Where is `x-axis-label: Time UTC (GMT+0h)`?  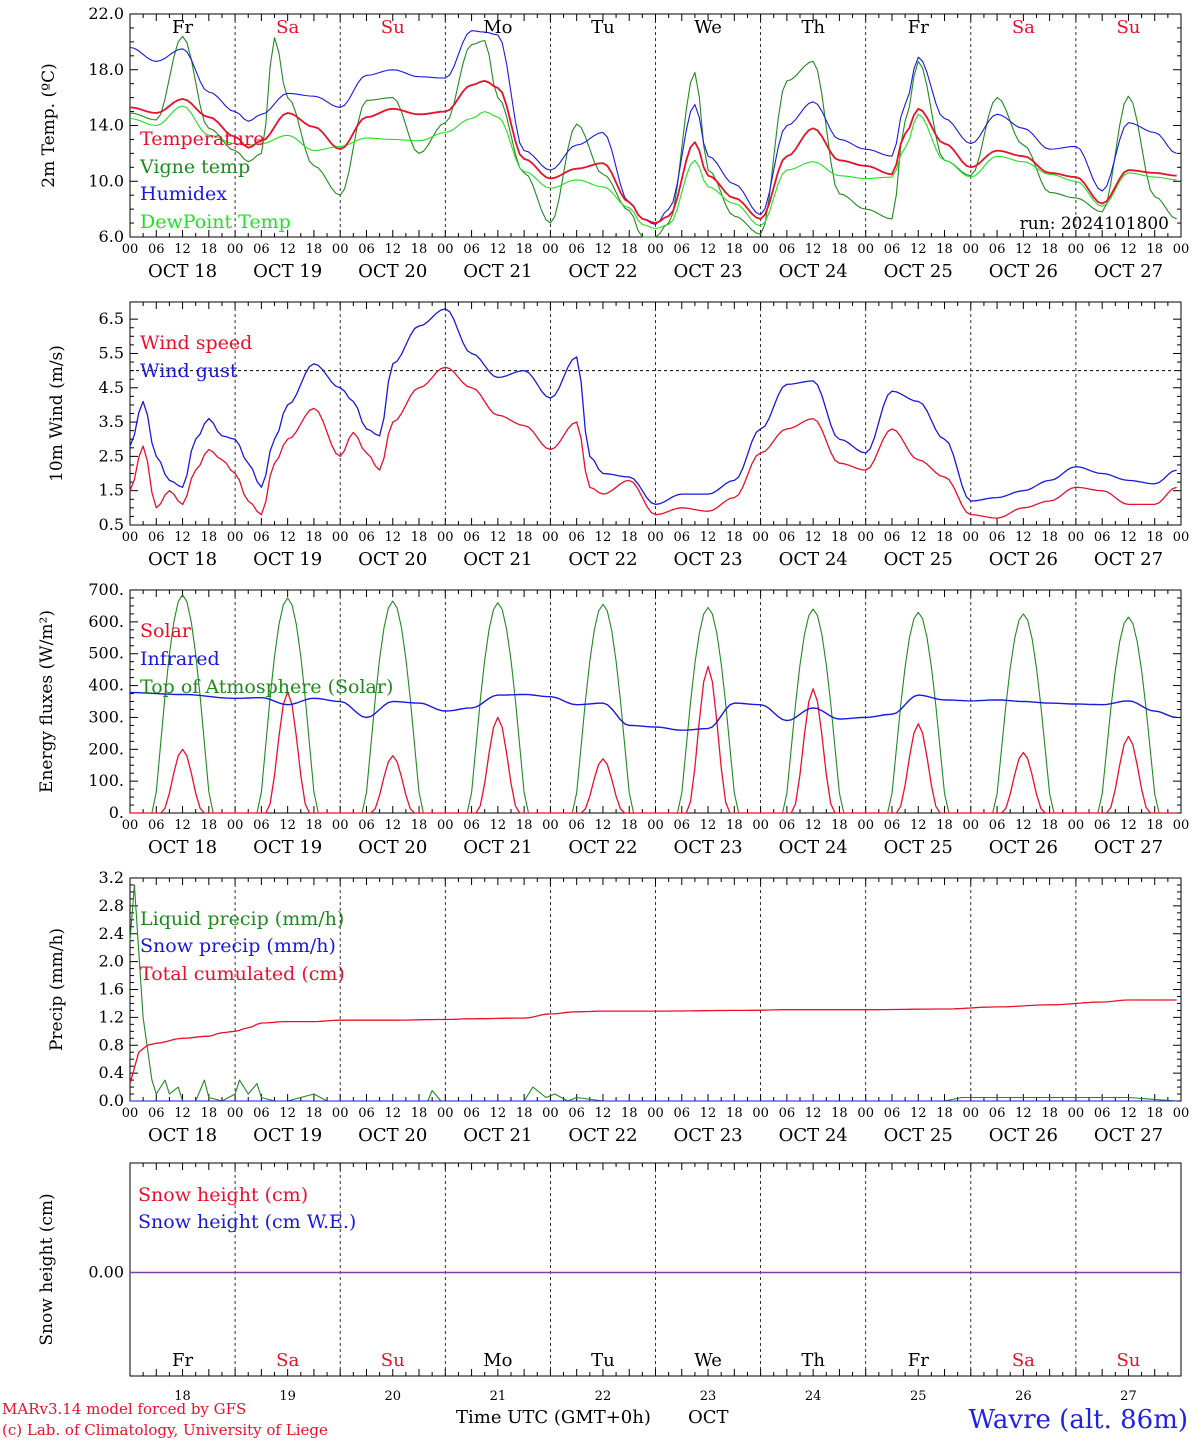
x-axis-label: Time UTC (GMT+0h) is located at coordinates (553, 1417).